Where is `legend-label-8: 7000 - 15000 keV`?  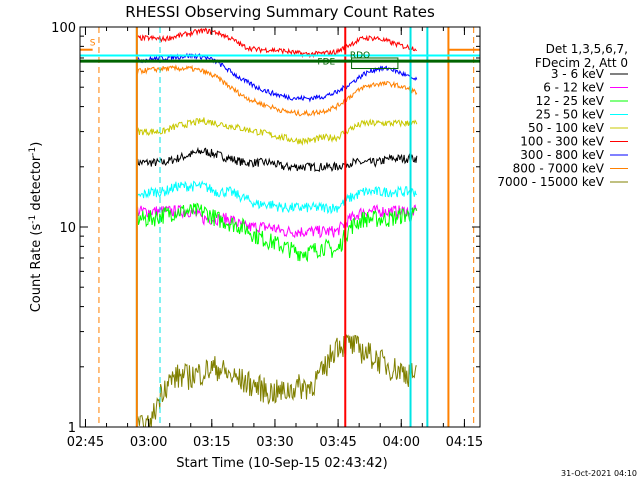
legend-label-8: 7000 - 15000 keV is located at coordinates (550, 182).